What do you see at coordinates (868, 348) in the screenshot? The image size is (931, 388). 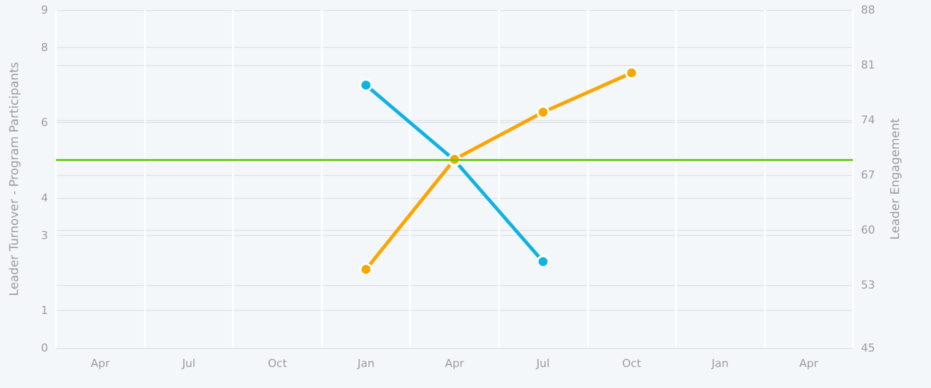 I see `y2-tick-label: 45` at bounding box center [868, 348].